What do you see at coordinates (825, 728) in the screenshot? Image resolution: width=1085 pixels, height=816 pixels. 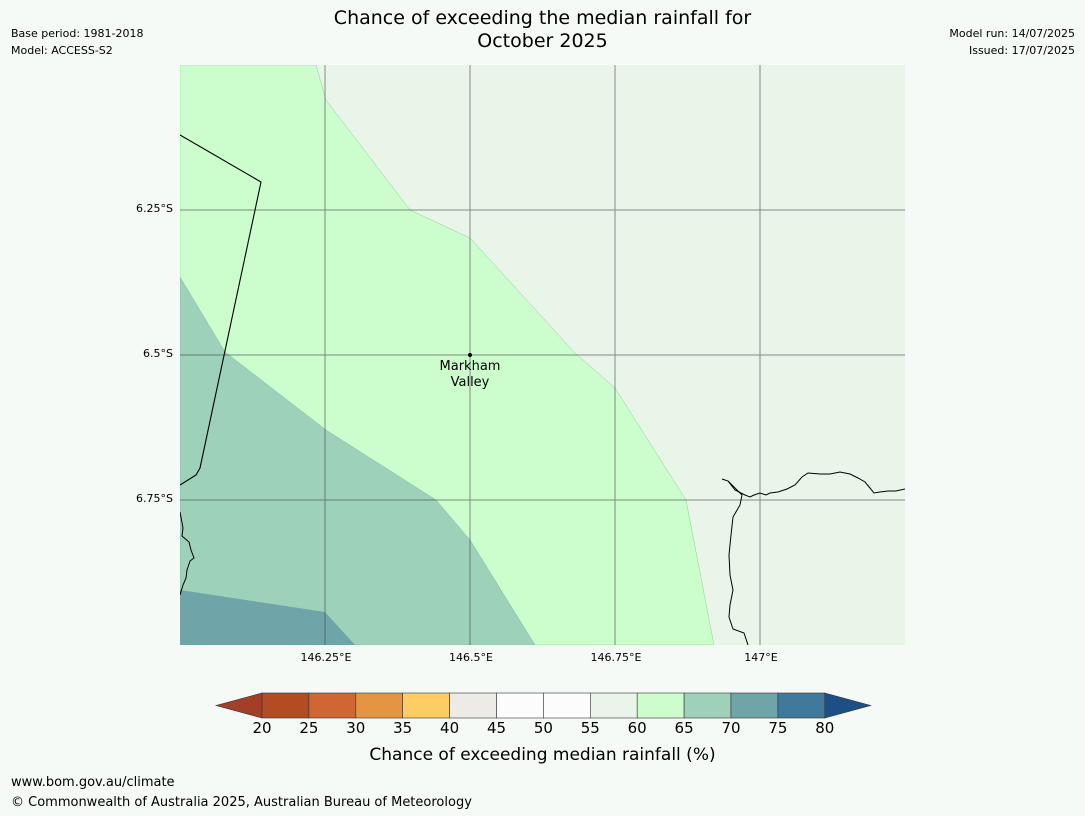 I see `colorbar-tick-label: 80` at bounding box center [825, 728].